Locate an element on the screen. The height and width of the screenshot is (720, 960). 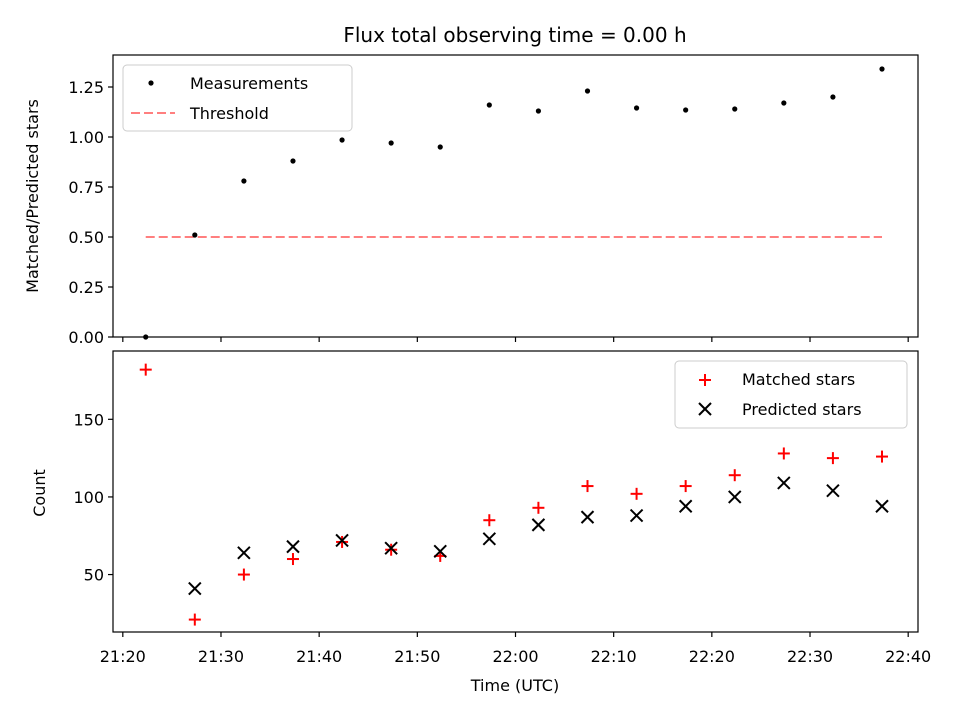
legend-measurements-label: Measurements is located at coordinates (249, 83).